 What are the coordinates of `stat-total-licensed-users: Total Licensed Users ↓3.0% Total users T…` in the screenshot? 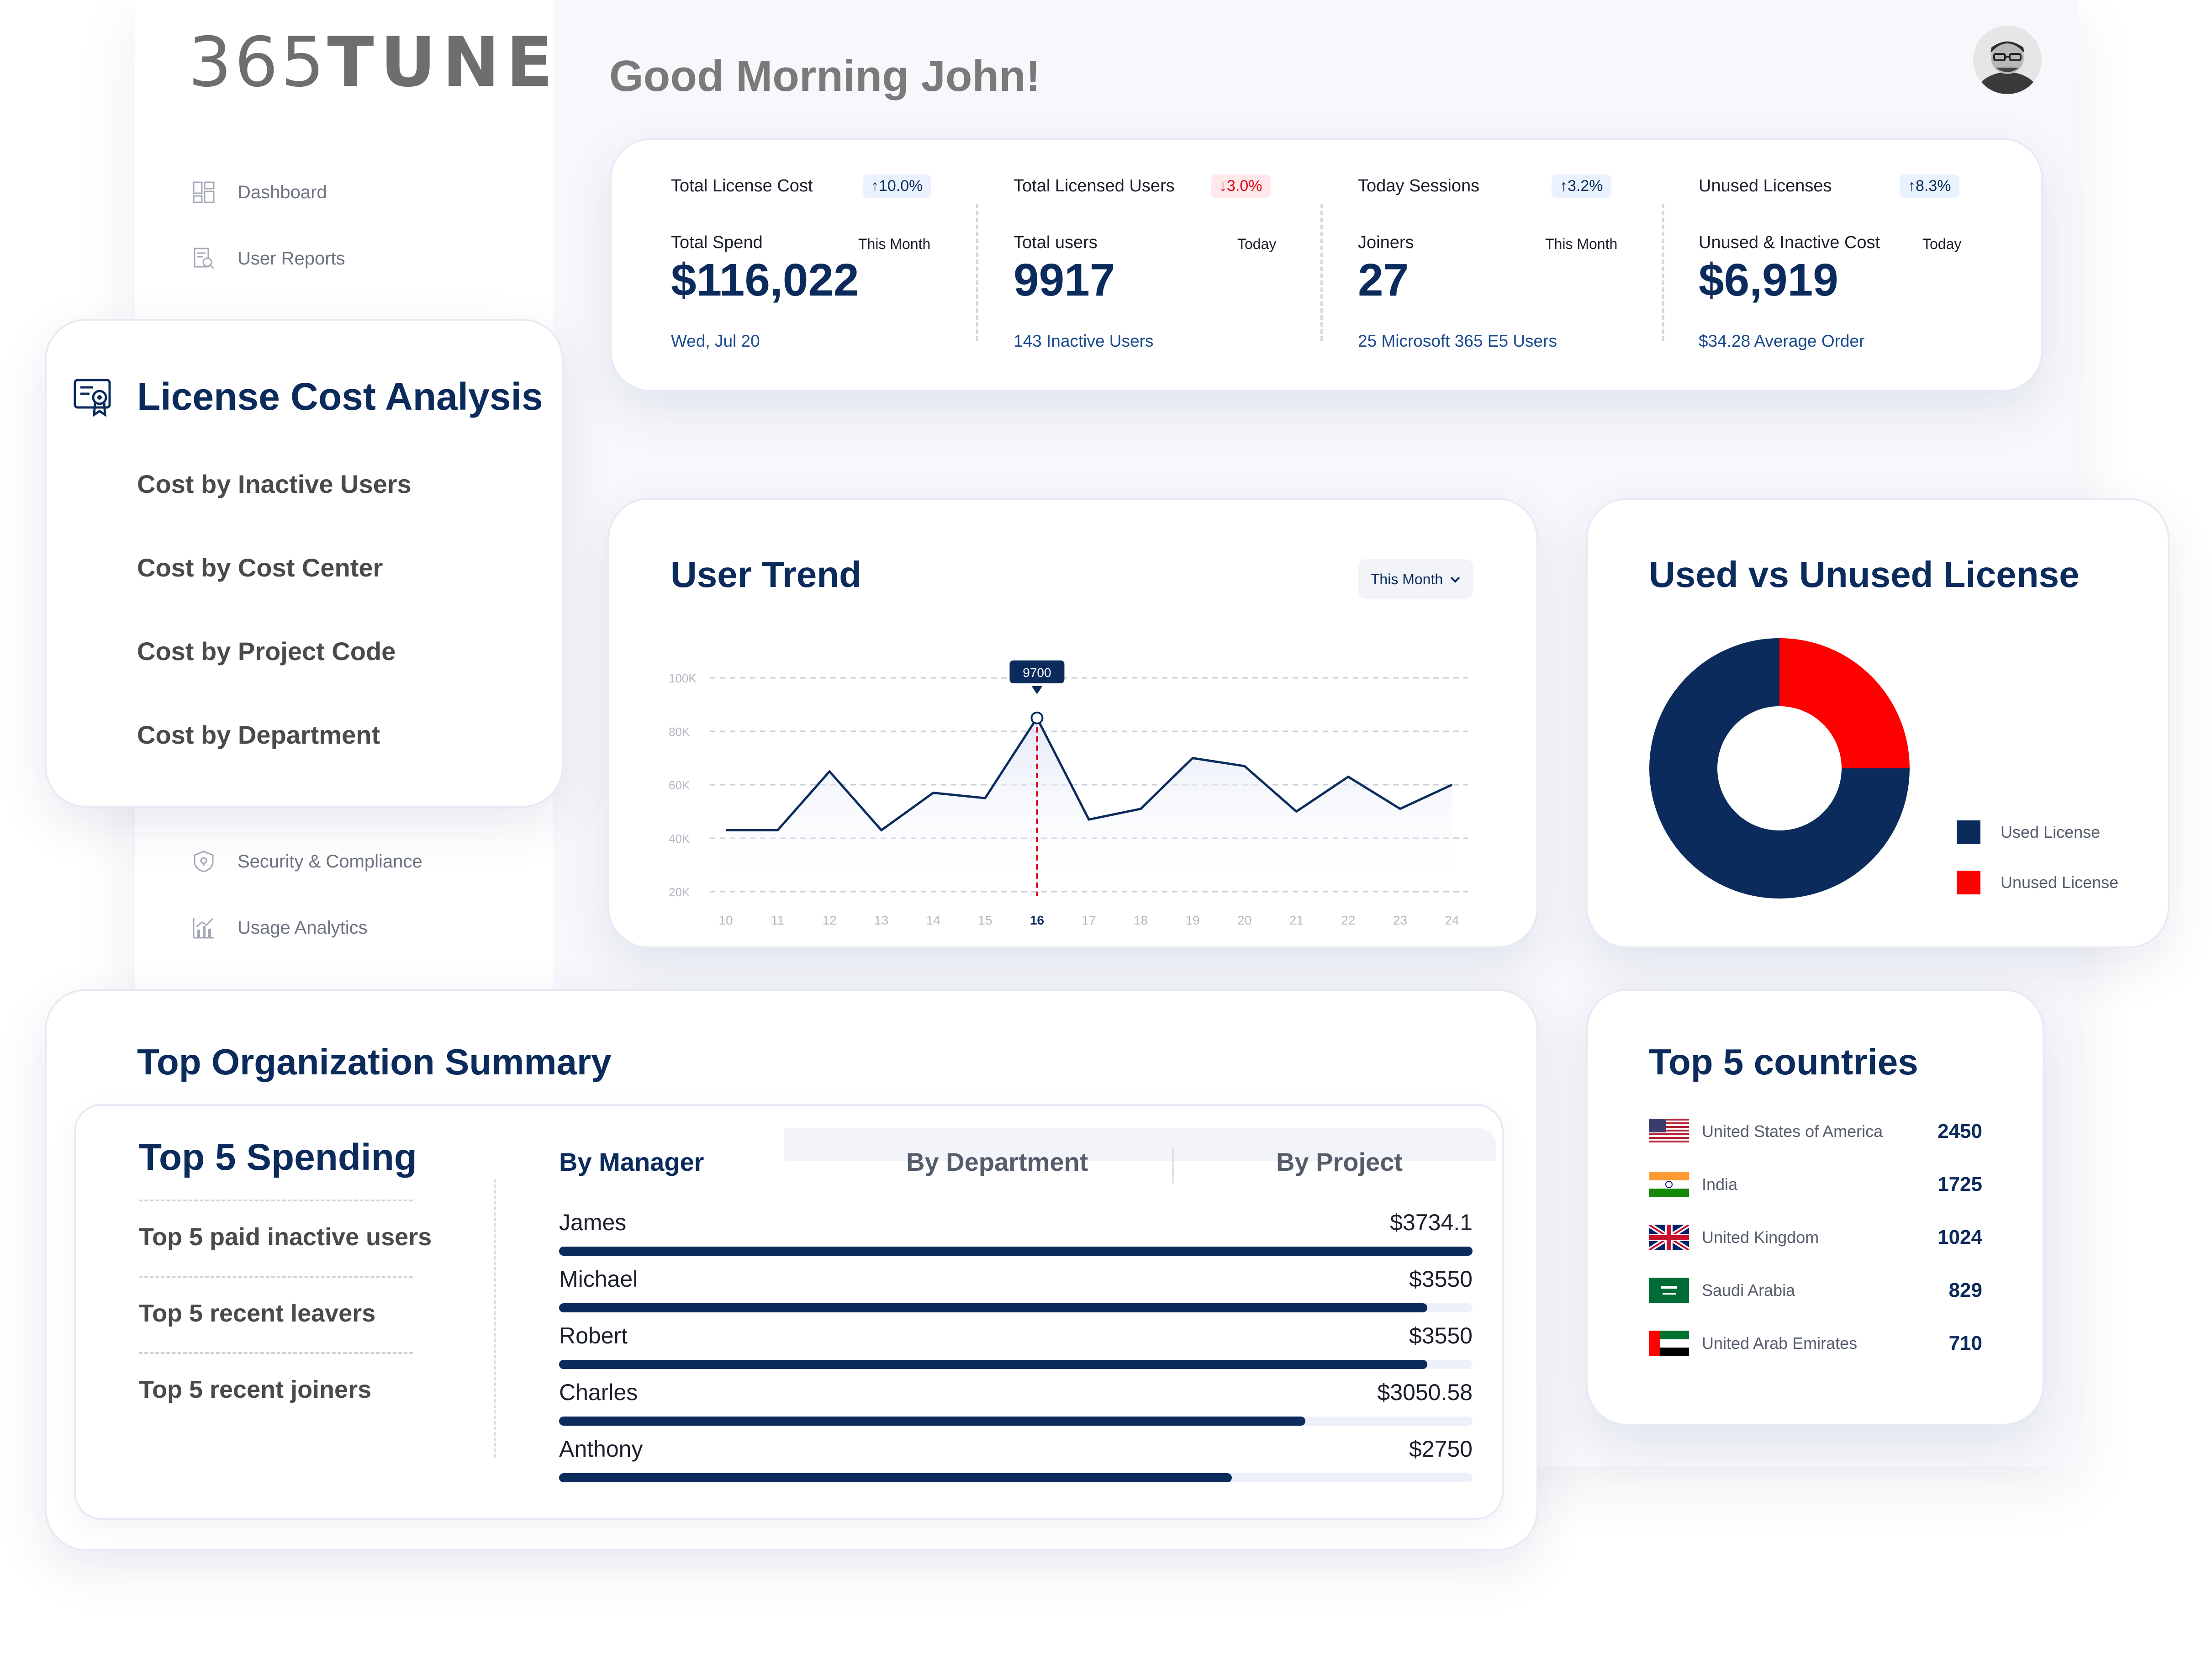 It's located at (1151, 271).